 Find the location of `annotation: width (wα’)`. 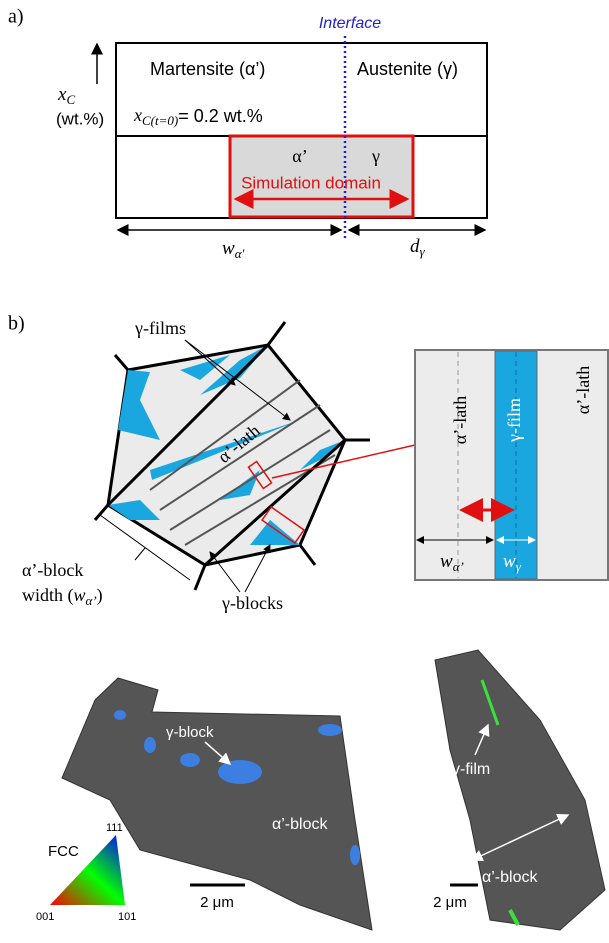

annotation: width (wα’) is located at coordinates (62, 596).